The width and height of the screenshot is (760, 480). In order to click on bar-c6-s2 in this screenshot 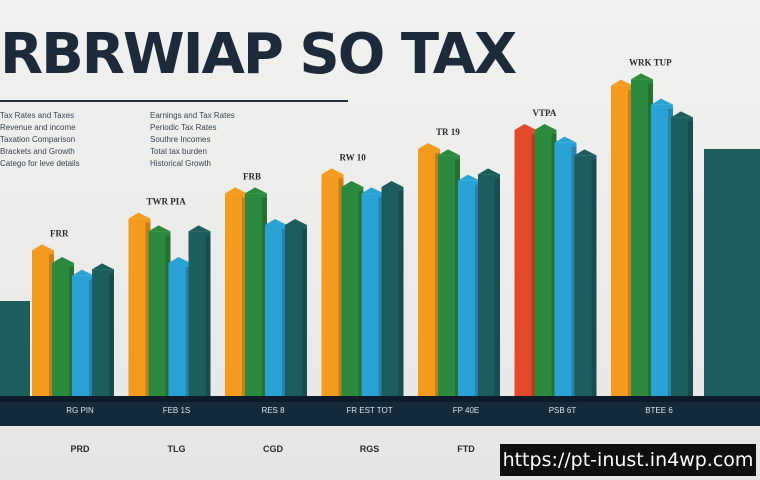, I will do `click(545, 263)`.